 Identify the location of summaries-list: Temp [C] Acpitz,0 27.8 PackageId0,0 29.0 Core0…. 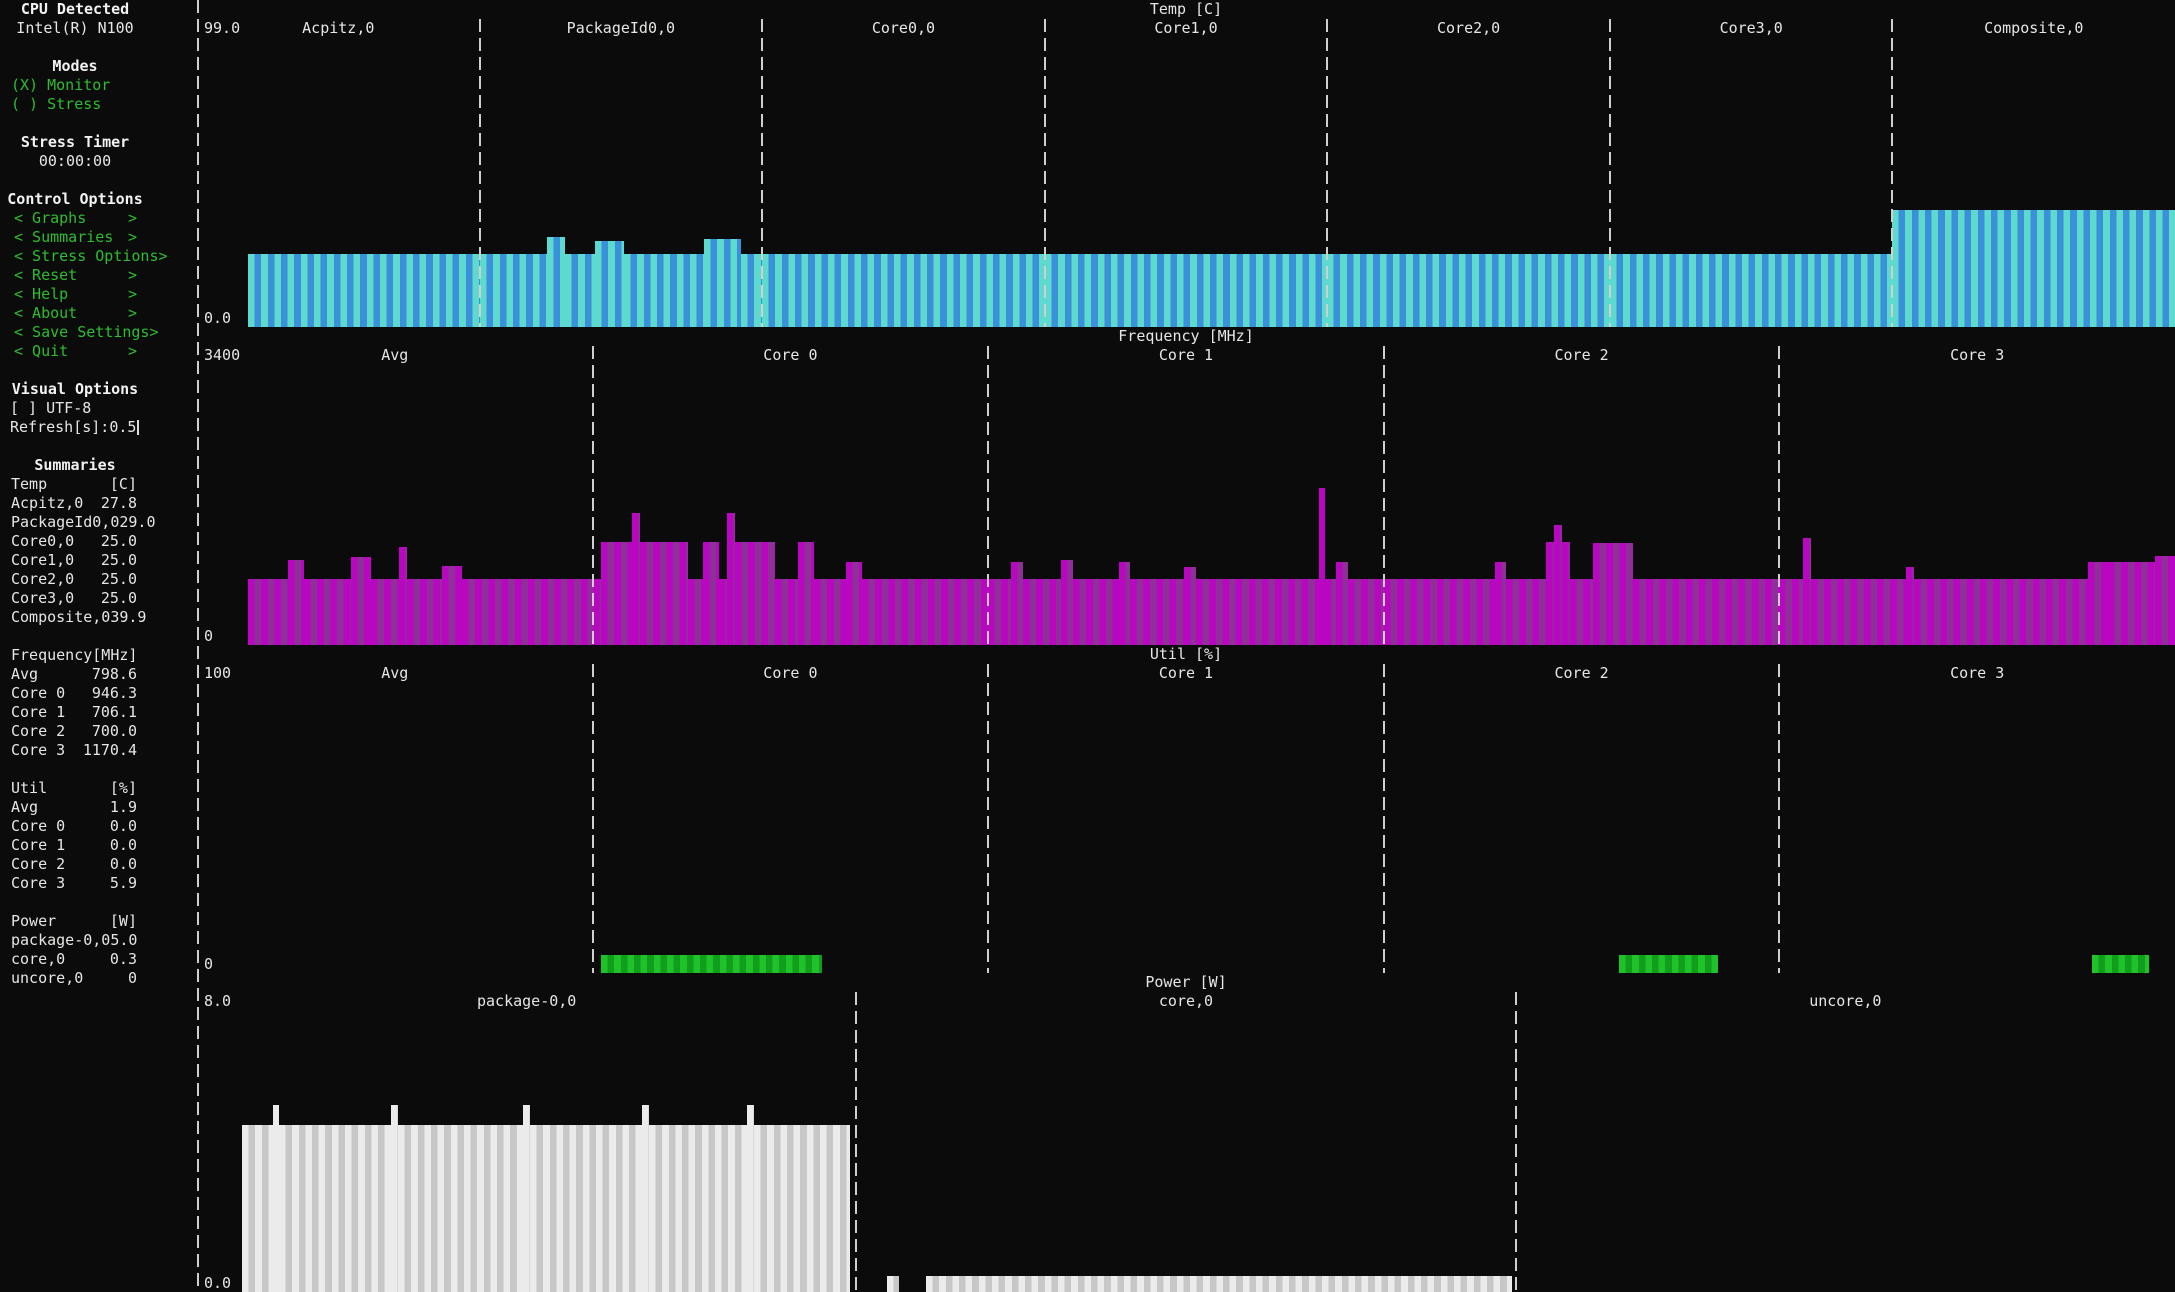
(98, 731).